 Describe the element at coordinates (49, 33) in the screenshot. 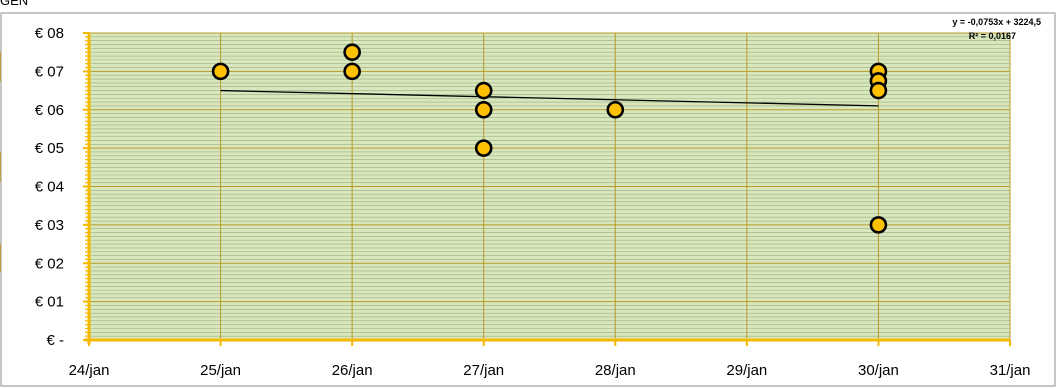

I see `y-tick-label: € 08` at that location.